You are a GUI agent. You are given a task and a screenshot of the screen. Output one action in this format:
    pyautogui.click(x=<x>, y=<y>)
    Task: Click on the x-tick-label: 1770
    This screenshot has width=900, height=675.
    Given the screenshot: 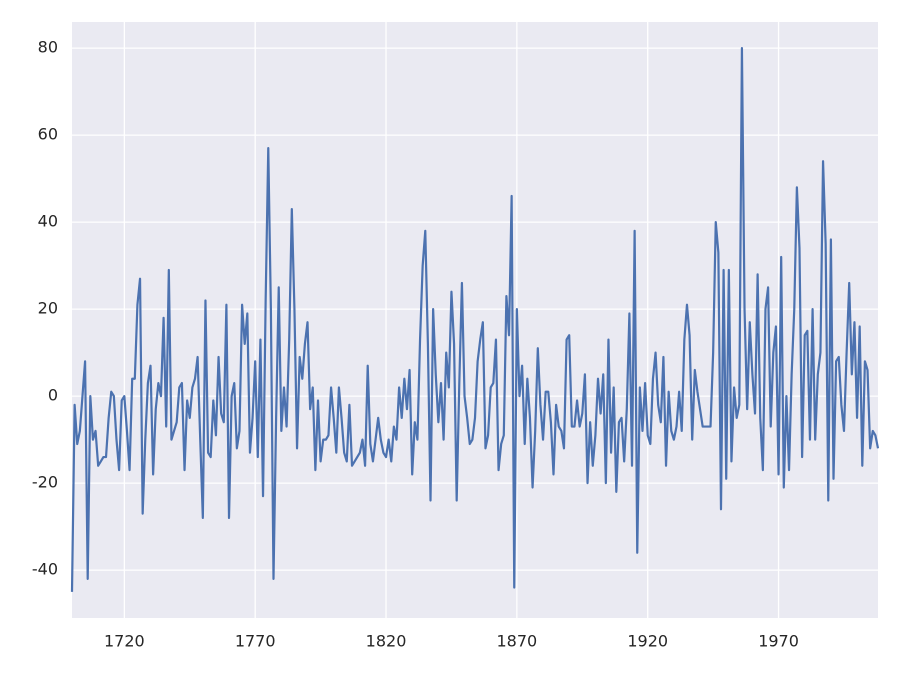 What is the action you would take?
    pyautogui.click(x=255, y=641)
    